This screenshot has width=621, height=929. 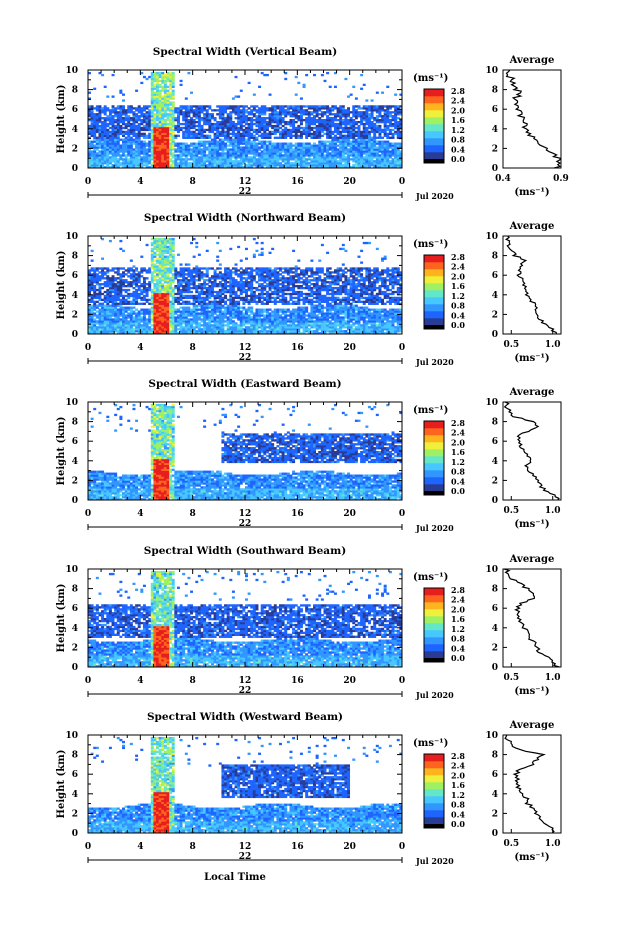 What do you see at coordinates (75, 130) in the screenshot?
I see `y-tick-label: 4` at bounding box center [75, 130].